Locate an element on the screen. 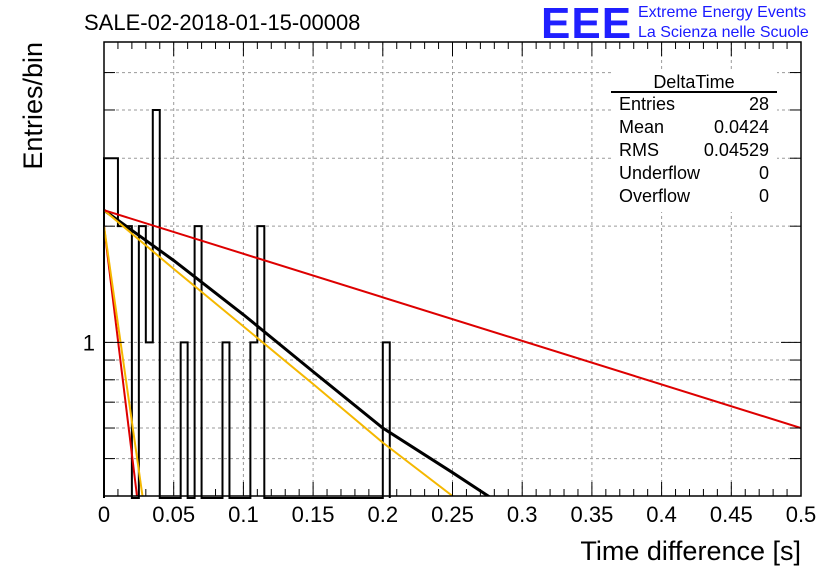 Image resolution: width=836 pixels, height=572 pixels. stats-label: Overflow is located at coordinates (655, 196).